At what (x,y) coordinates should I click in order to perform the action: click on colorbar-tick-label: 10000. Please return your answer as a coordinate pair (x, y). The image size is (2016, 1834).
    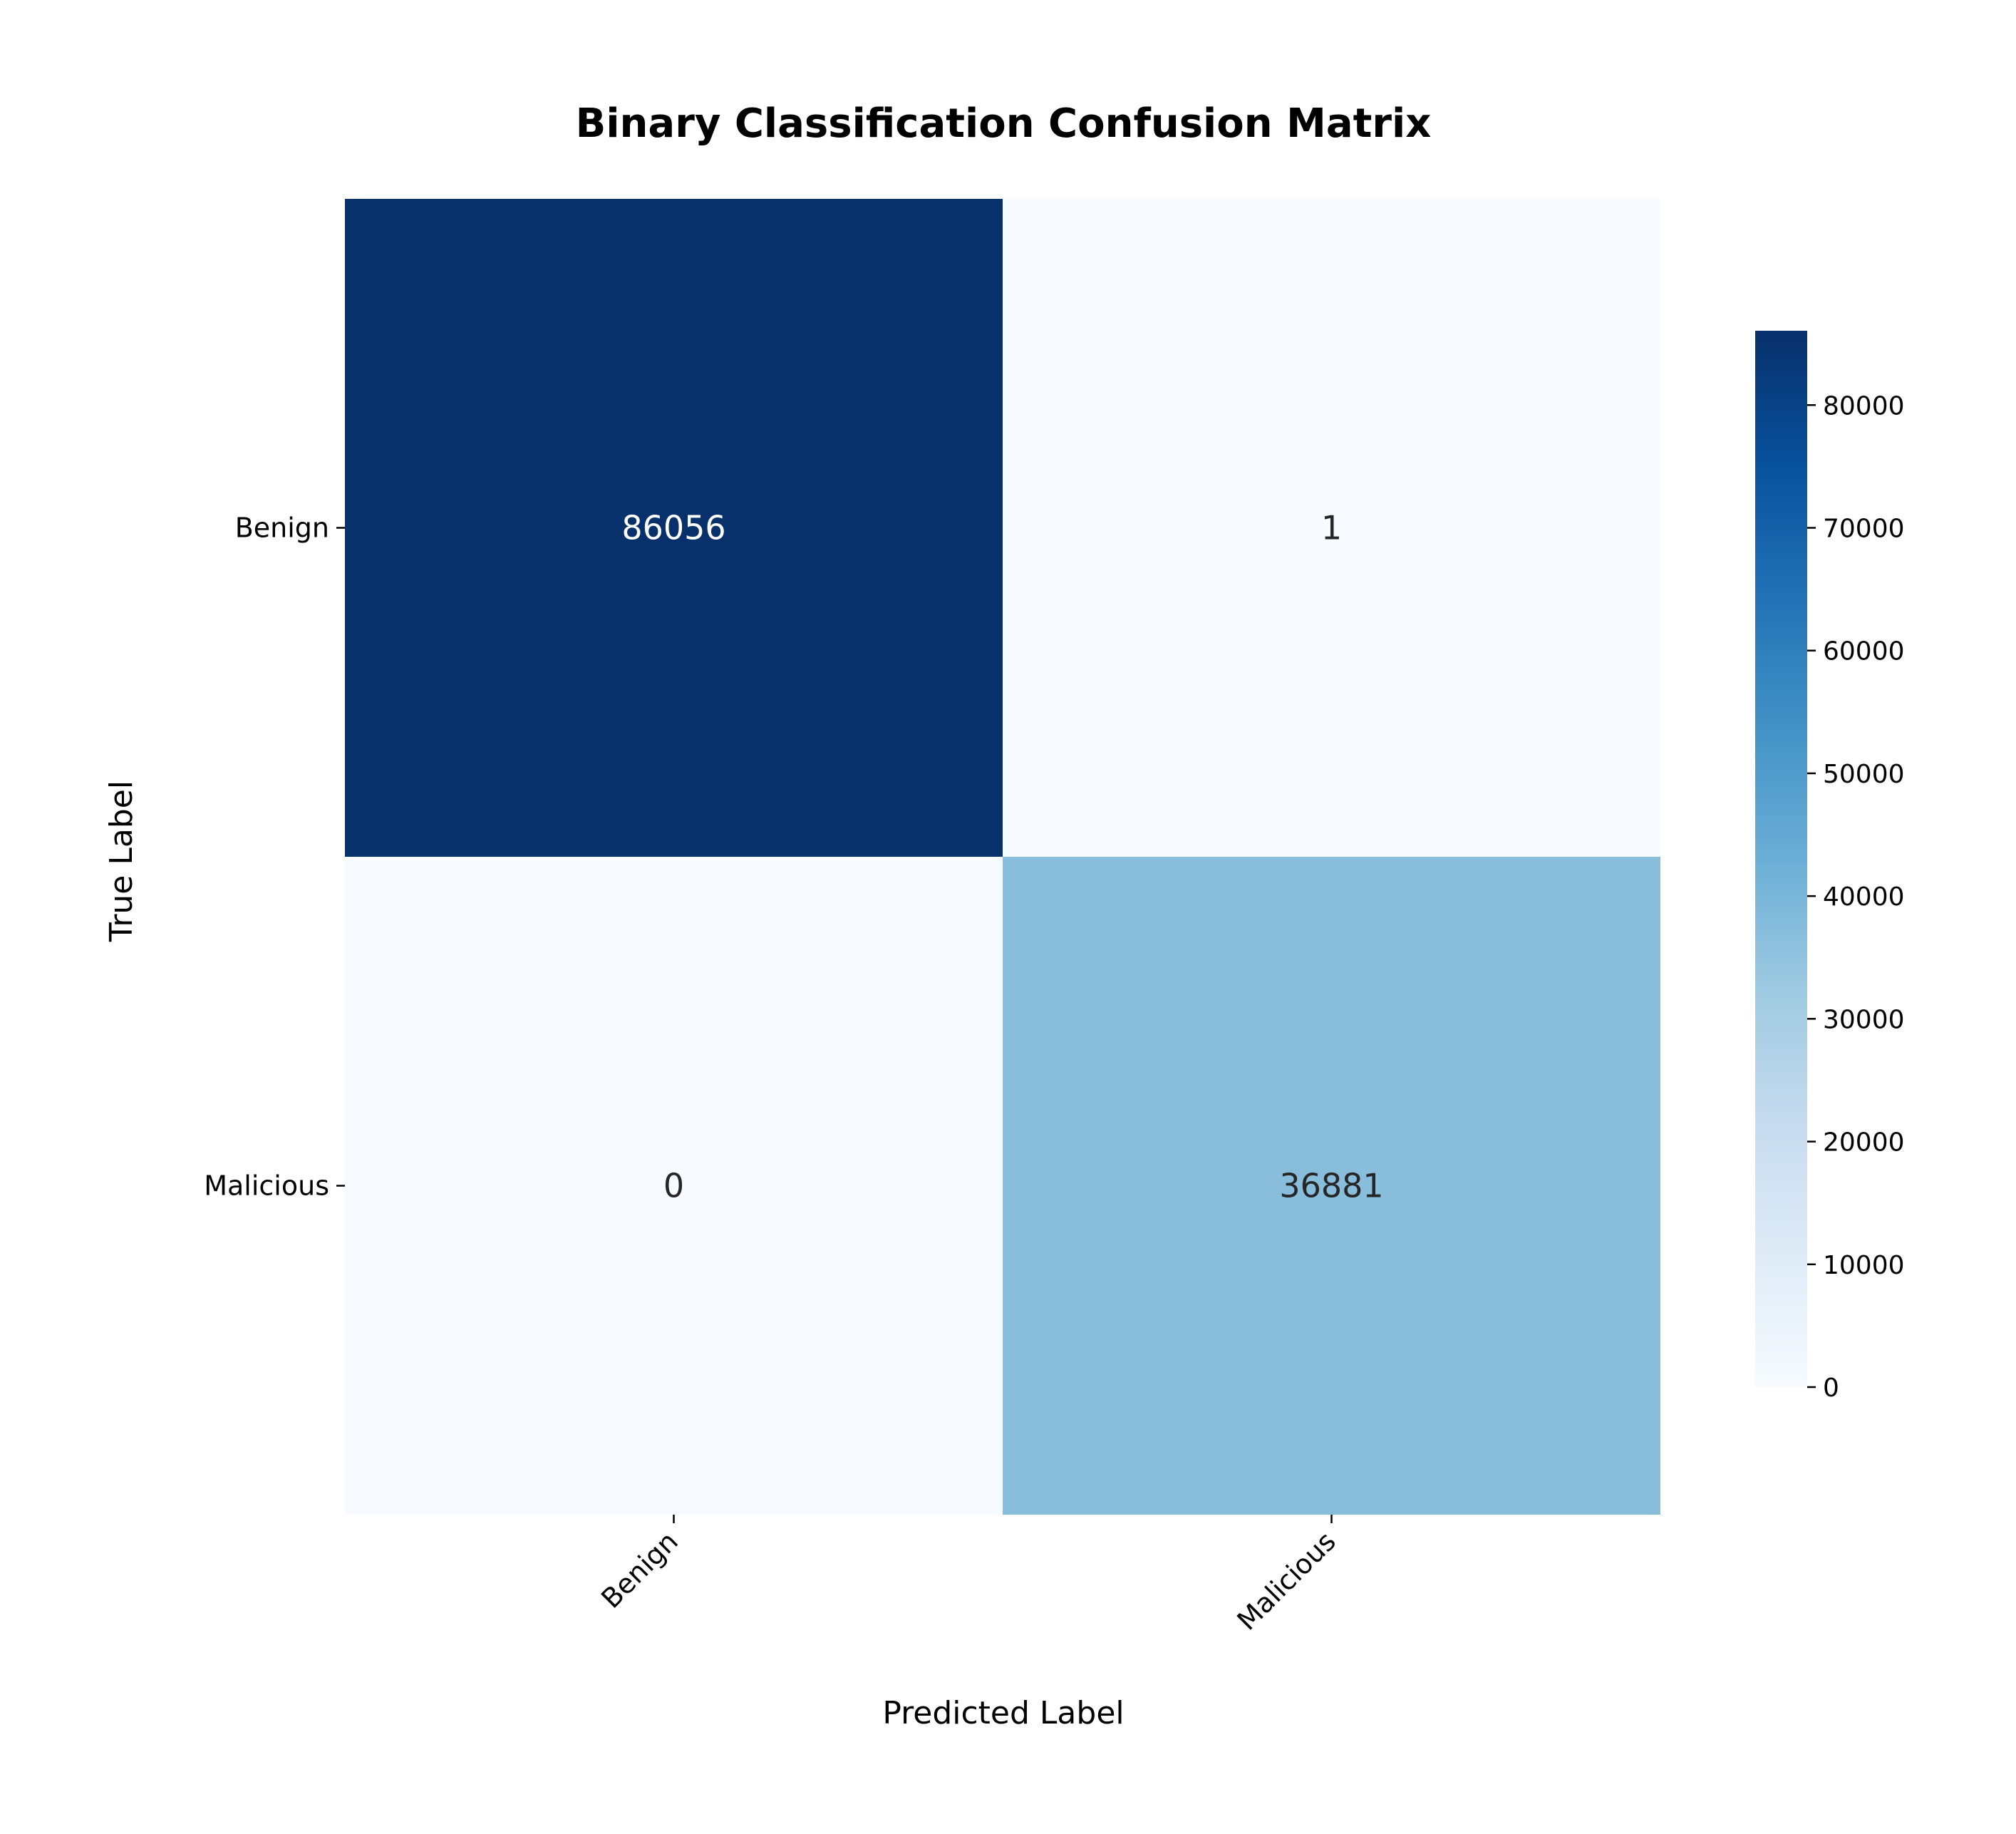
    Looking at the image, I should click on (1864, 1265).